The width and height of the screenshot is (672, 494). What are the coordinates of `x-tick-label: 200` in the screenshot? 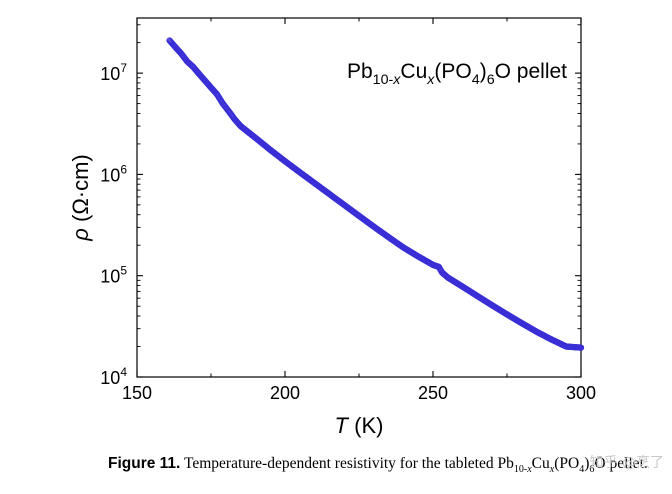 It's located at (285, 393).